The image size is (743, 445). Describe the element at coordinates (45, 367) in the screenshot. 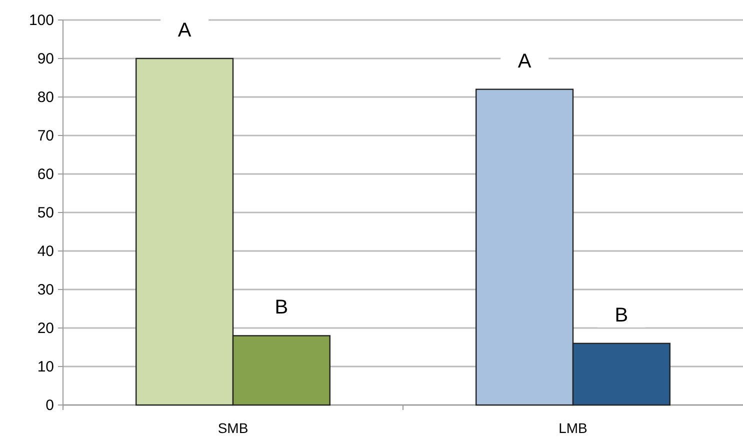

I see `y-tick-label: 10` at that location.